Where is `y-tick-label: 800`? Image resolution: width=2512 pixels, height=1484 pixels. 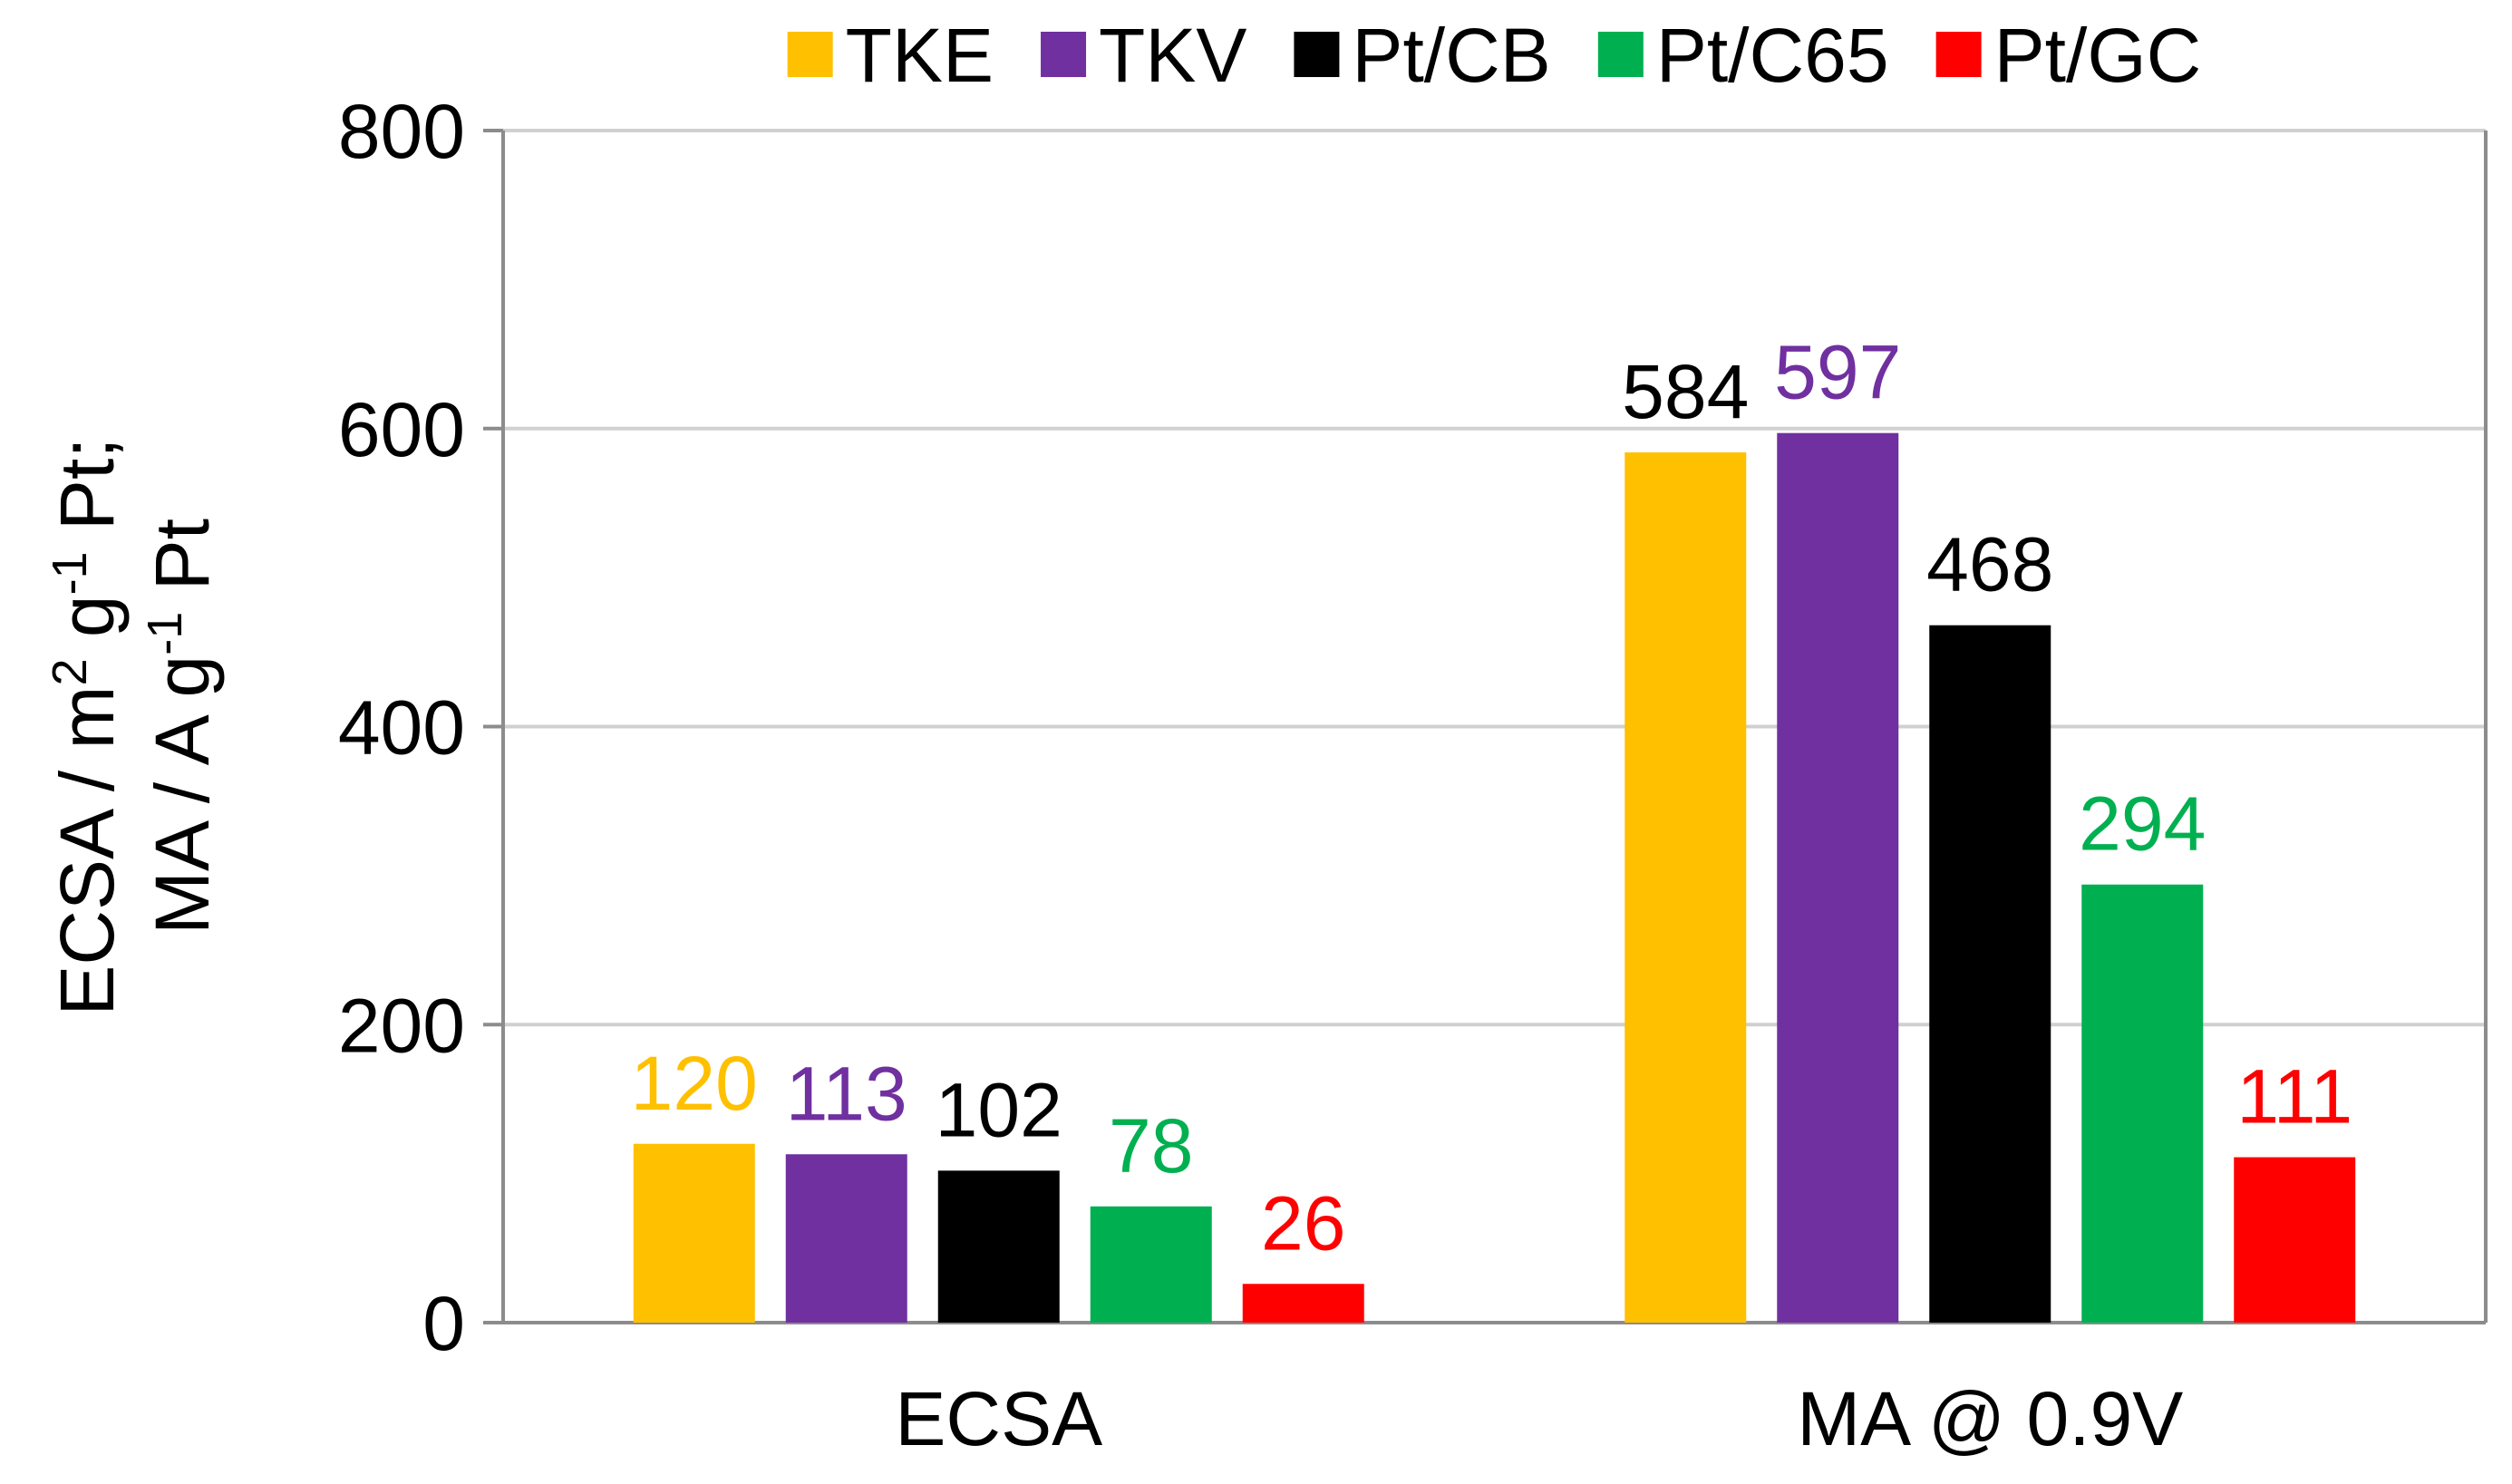
y-tick-label: 800 is located at coordinates (401, 131).